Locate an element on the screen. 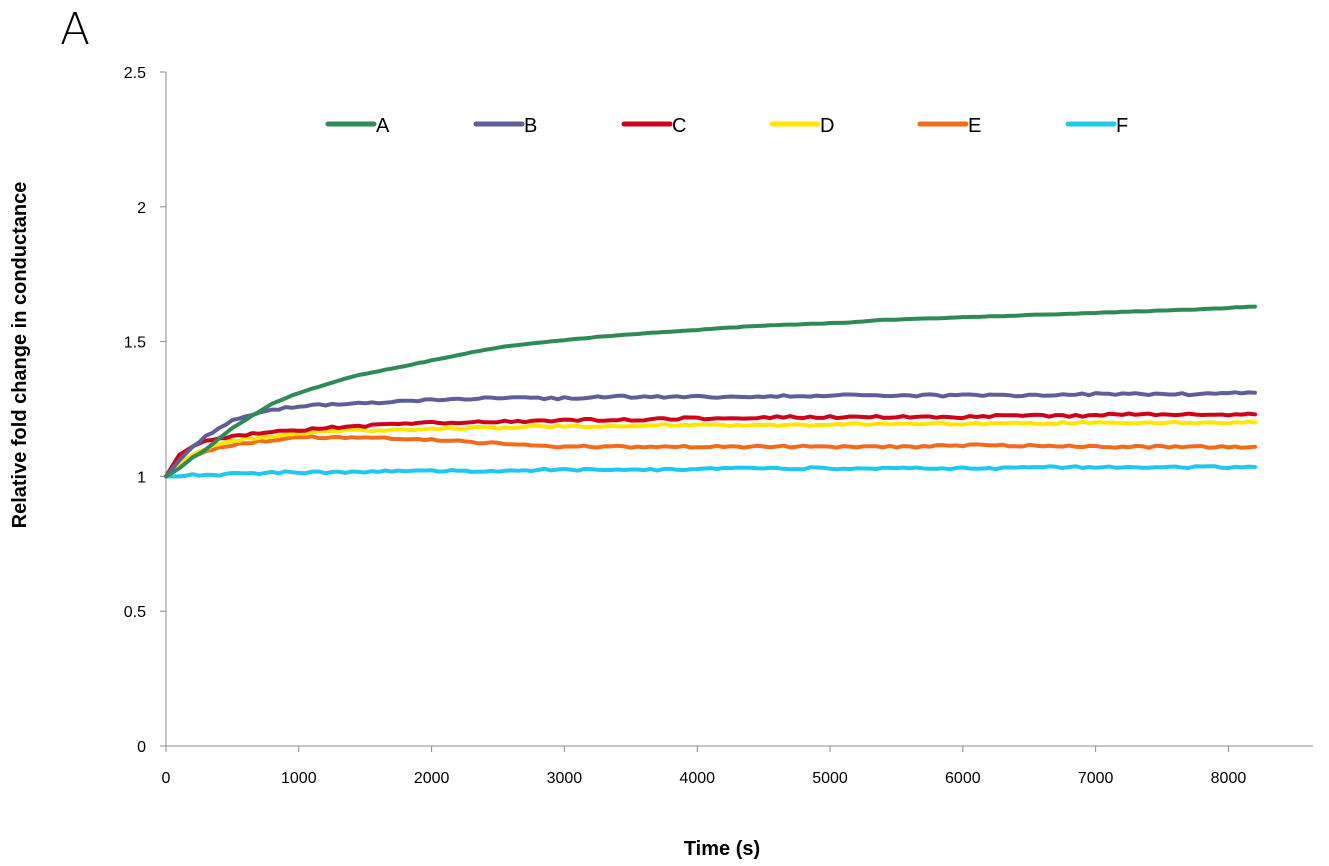  series-line-f is located at coordinates (710, 471).